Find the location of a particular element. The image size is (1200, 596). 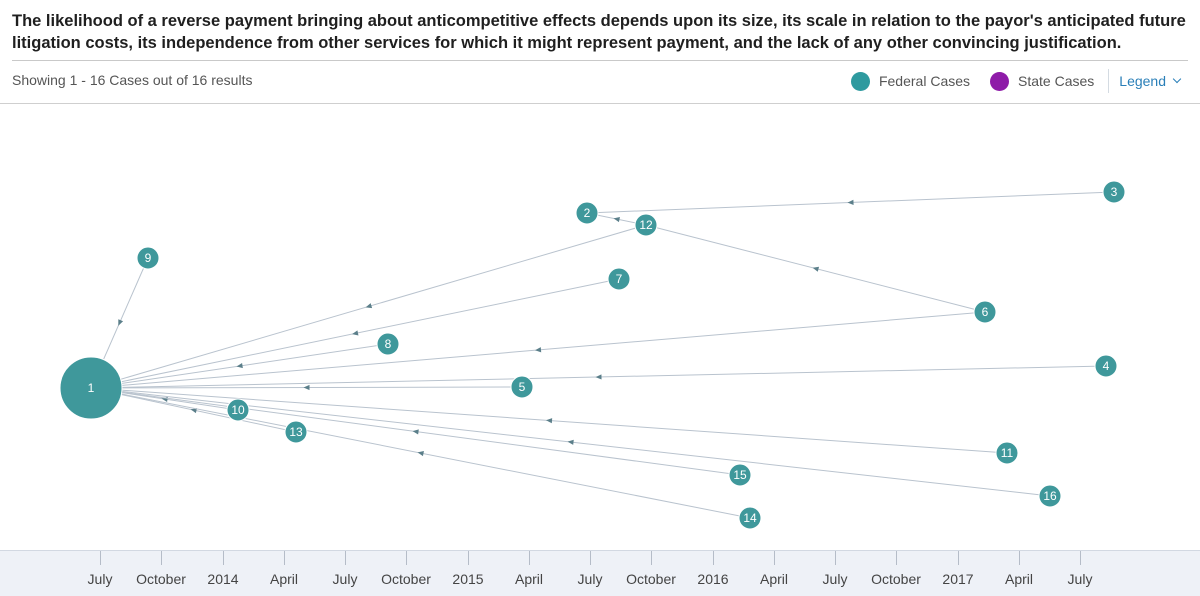

chart-divider is located at coordinates (600, 103).